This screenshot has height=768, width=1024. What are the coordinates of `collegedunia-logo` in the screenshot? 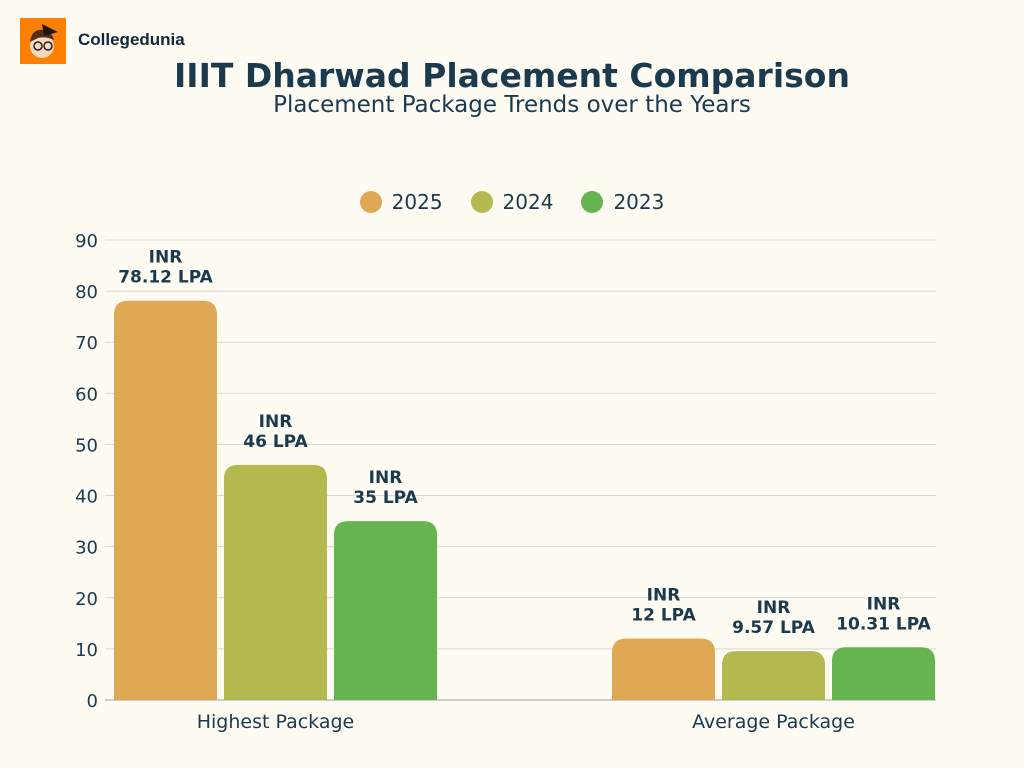 It's located at (43, 41).